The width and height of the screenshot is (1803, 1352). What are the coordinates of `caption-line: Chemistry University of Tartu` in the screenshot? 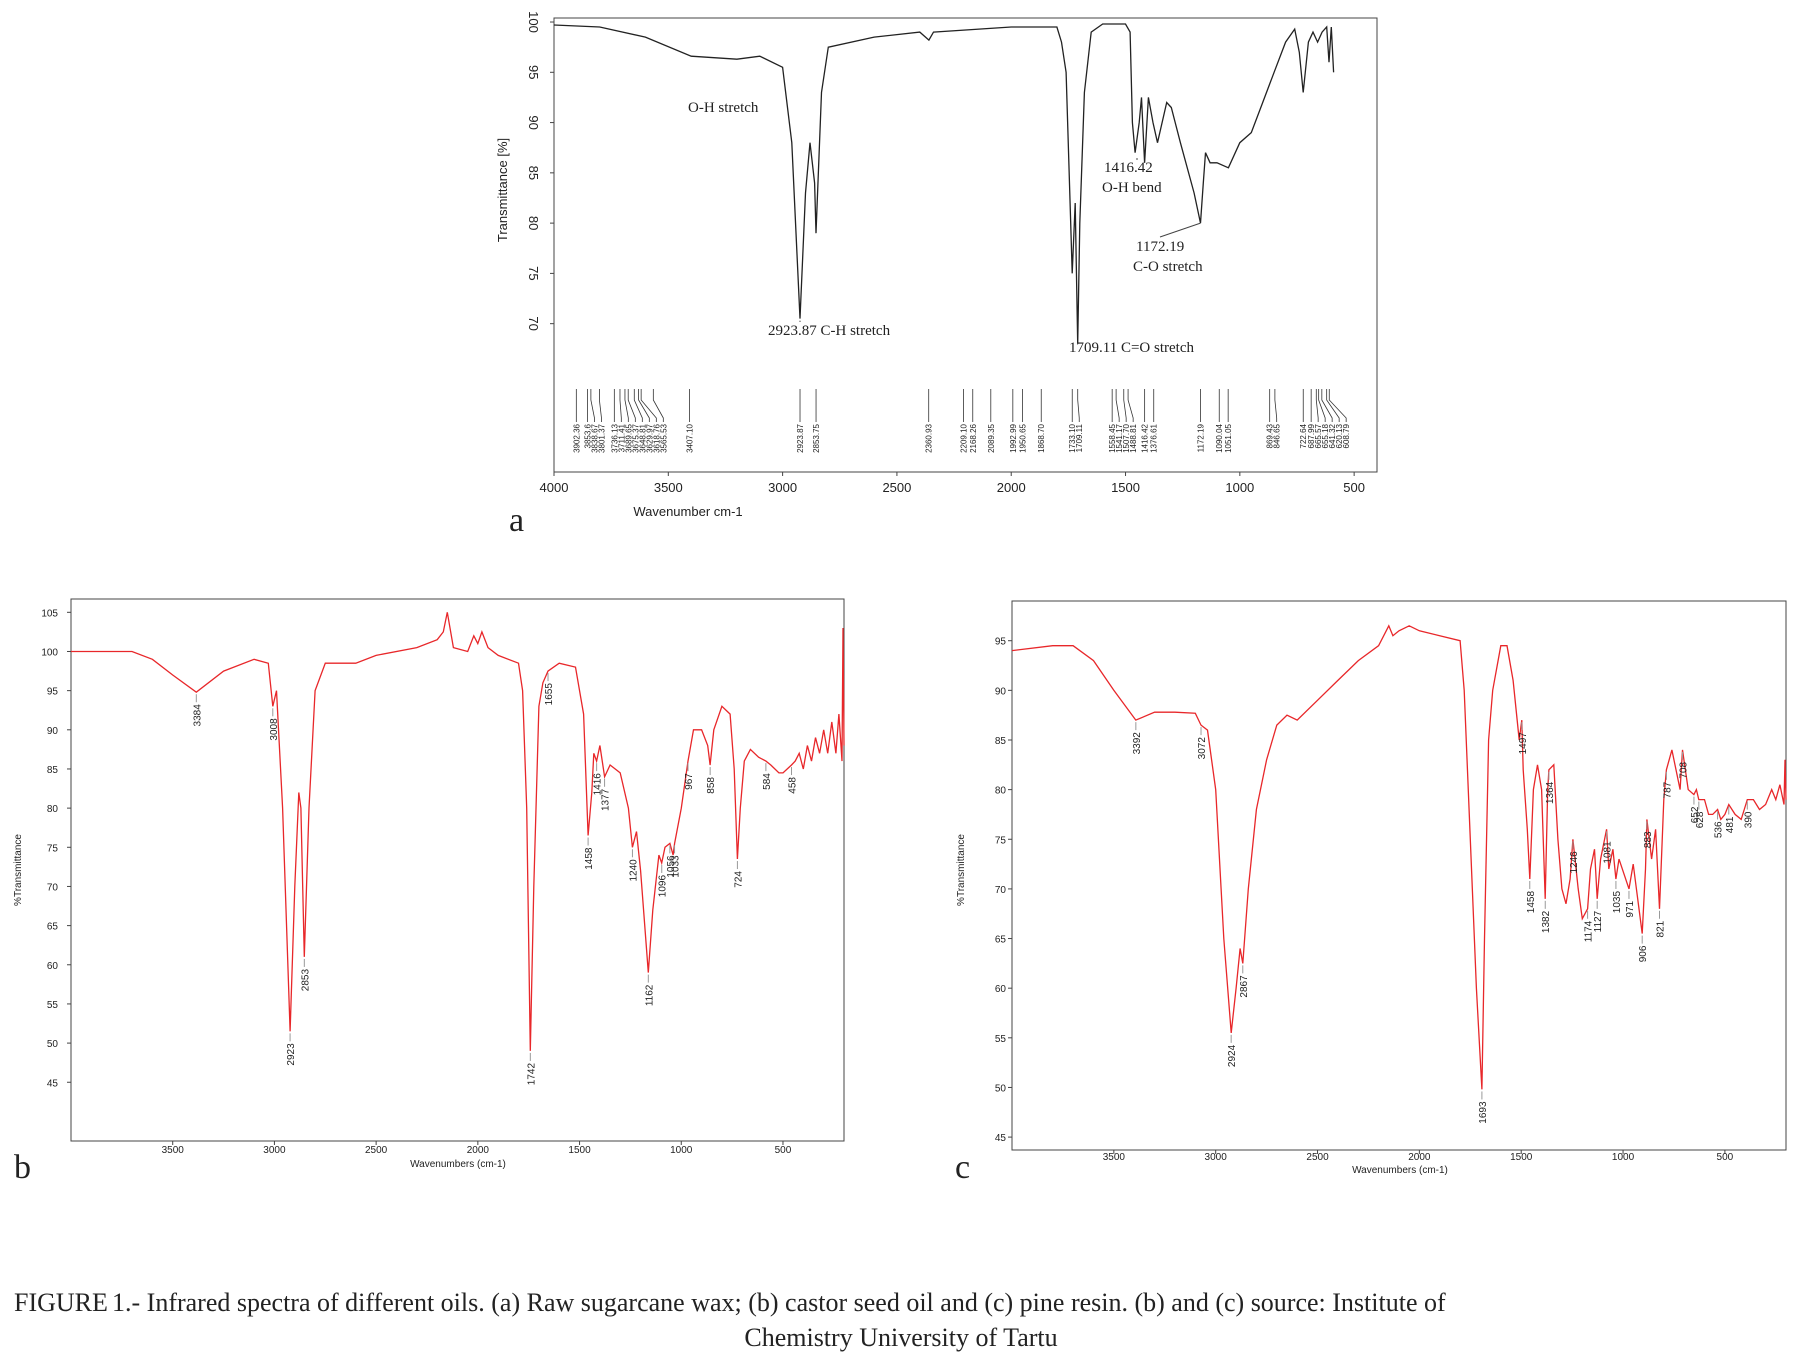 It's located at (900, 1337).